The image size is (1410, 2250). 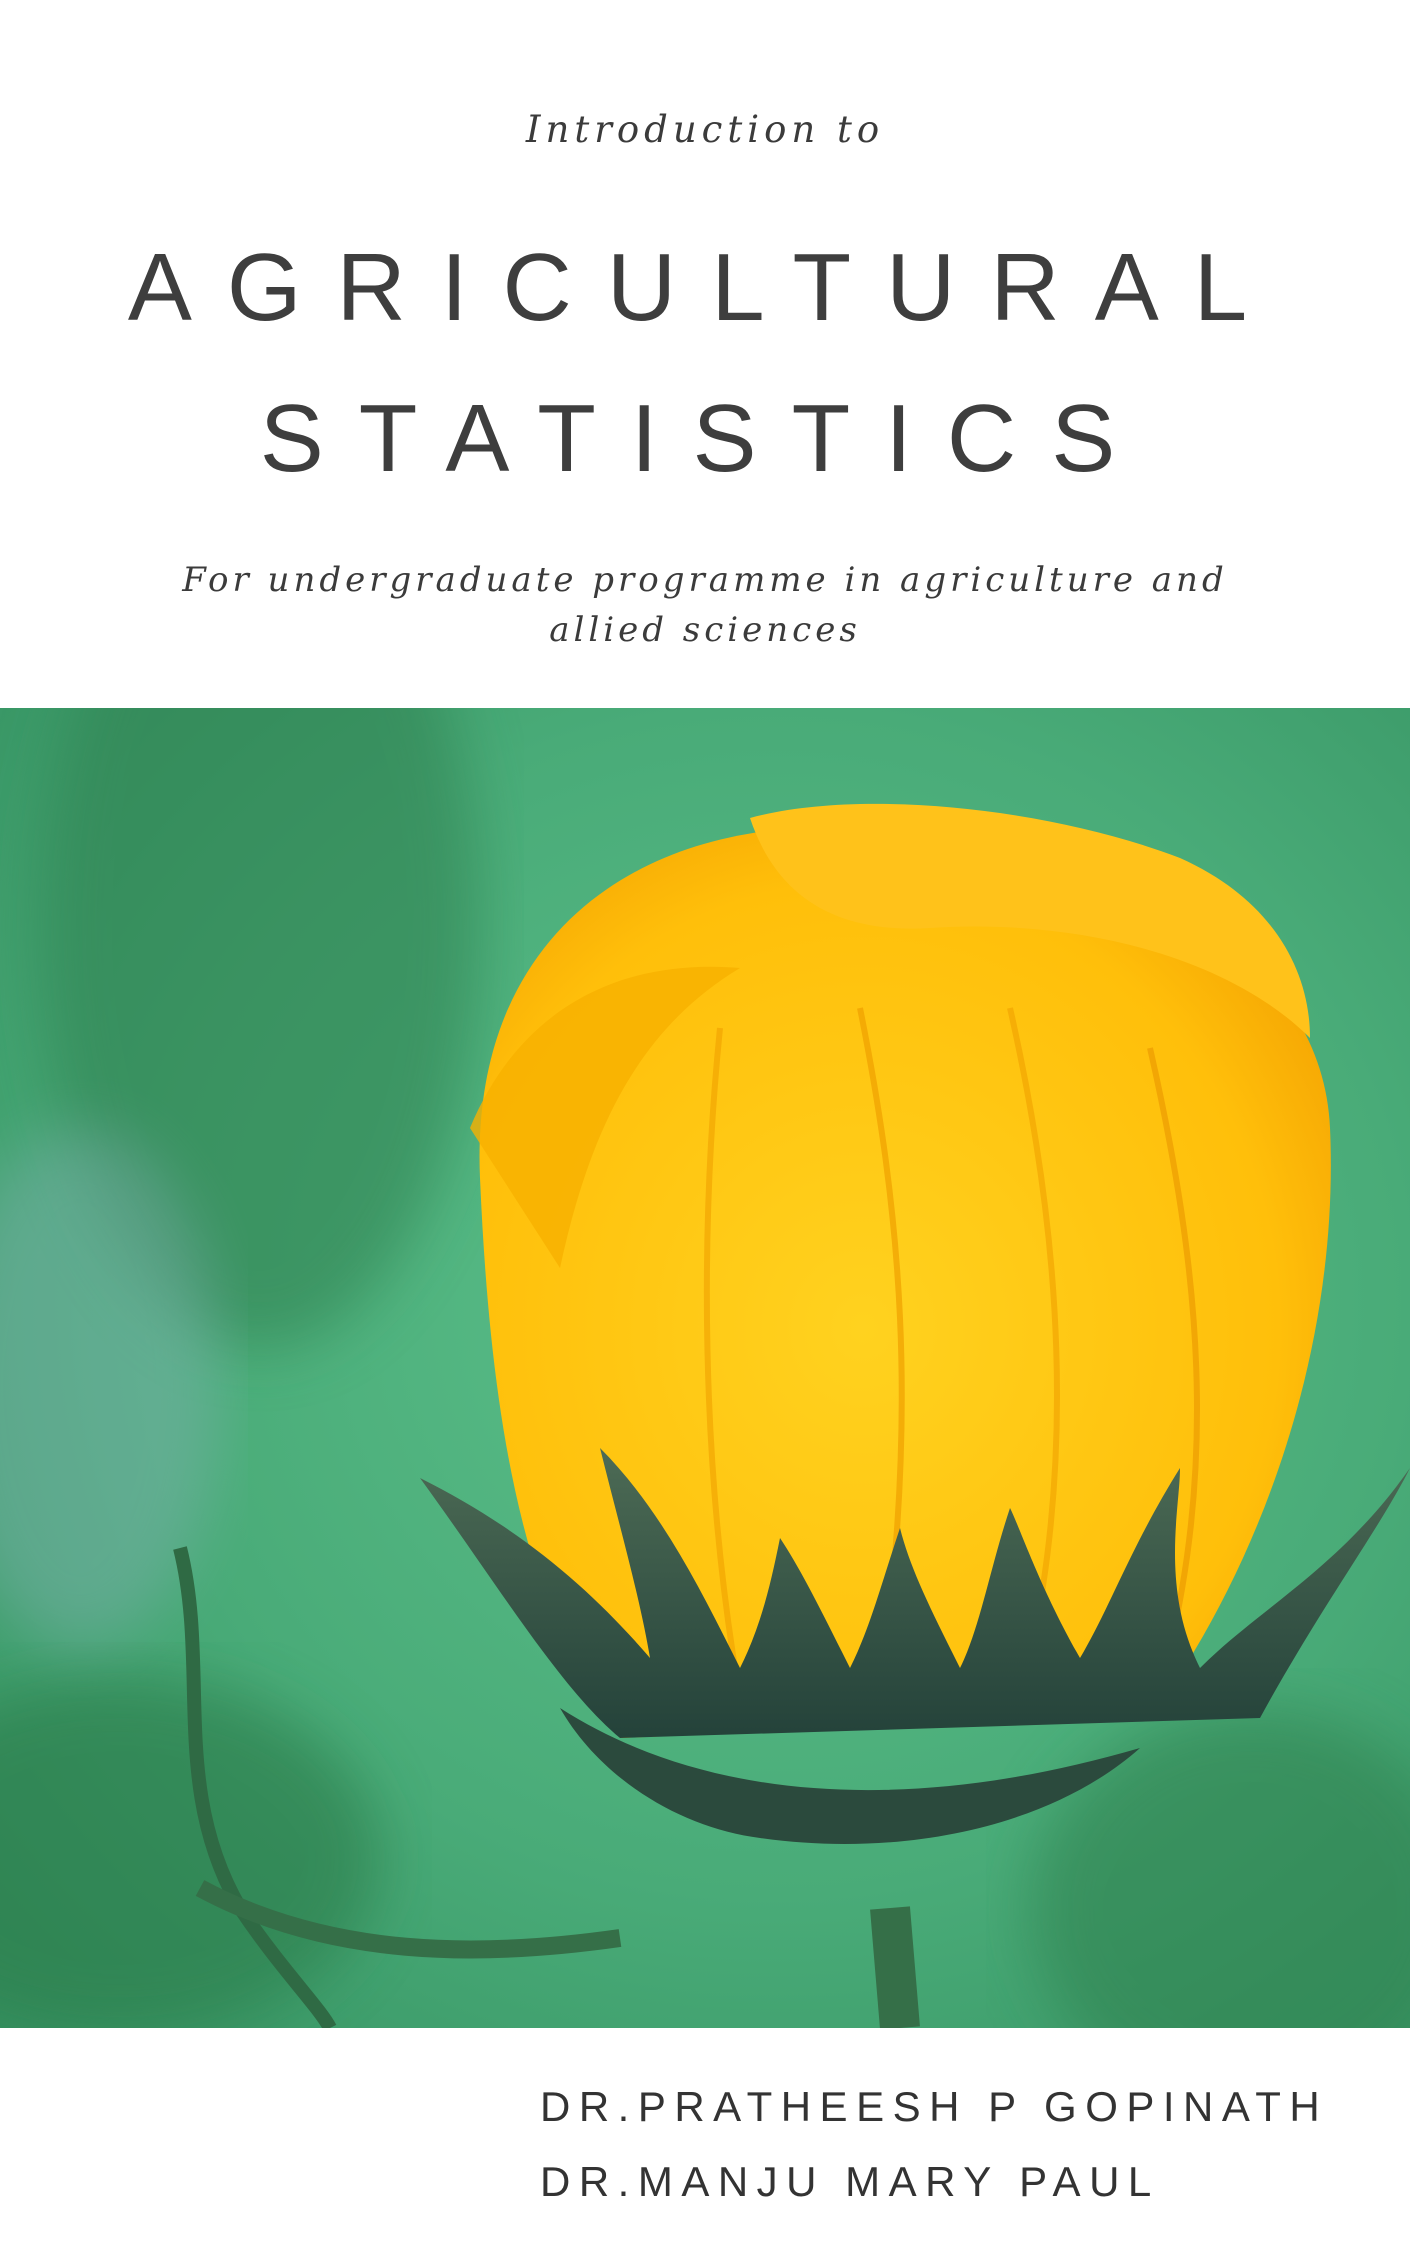 I want to click on author-1: DR.PRATHEESH P GOPINATH, so click(x=934, y=2106).